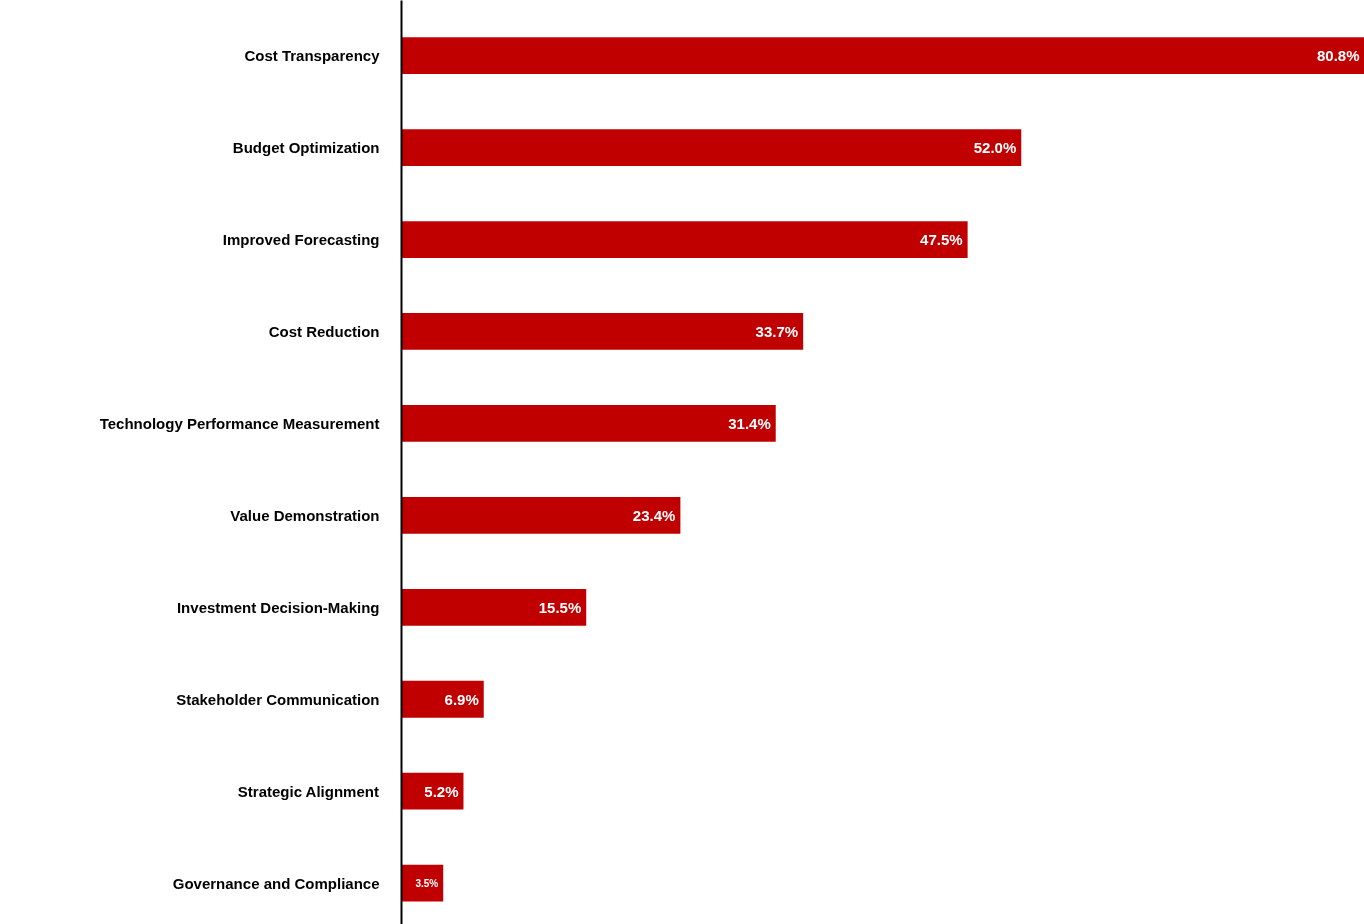 This screenshot has width=1364, height=924. Describe the element at coordinates (427, 883) in the screenshot. I see `data-label: 3.5%` at that location.